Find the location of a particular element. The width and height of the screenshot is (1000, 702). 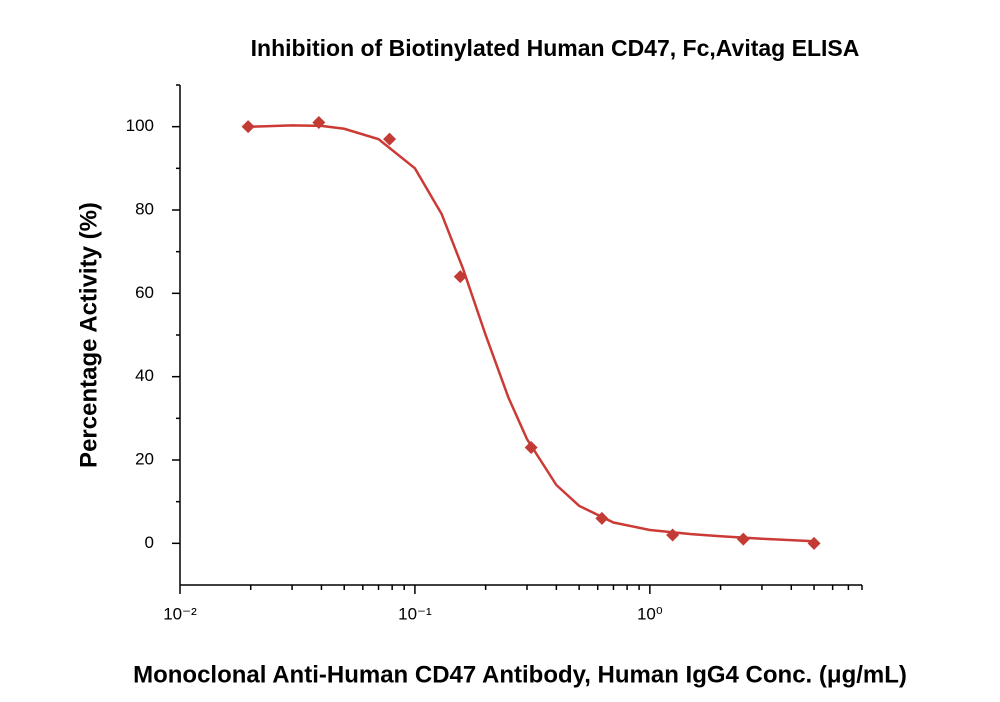

y-tick-label: 100 is located at coordinates (140, 125).